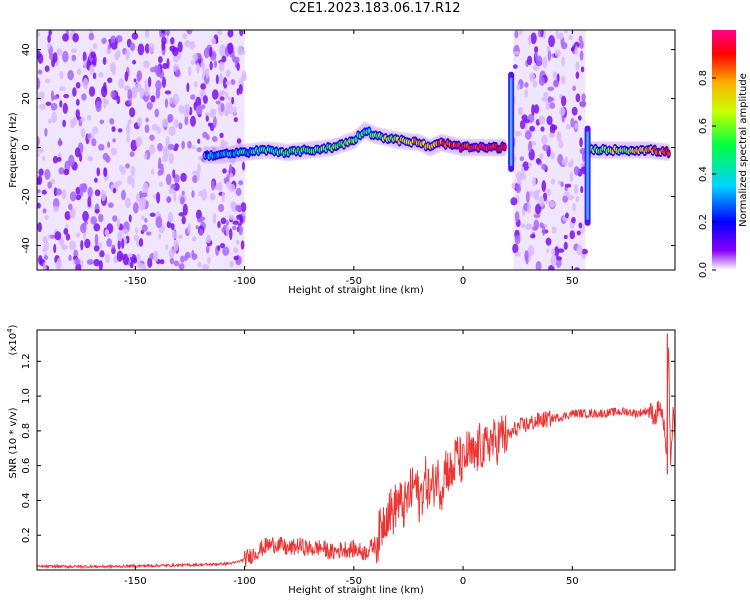 The image size is (750, 600). What do you see at coordinates (26, 535) in the screenshot?
I see `snr-y-tick-label: 0.2` at bounding box center [26, 535].